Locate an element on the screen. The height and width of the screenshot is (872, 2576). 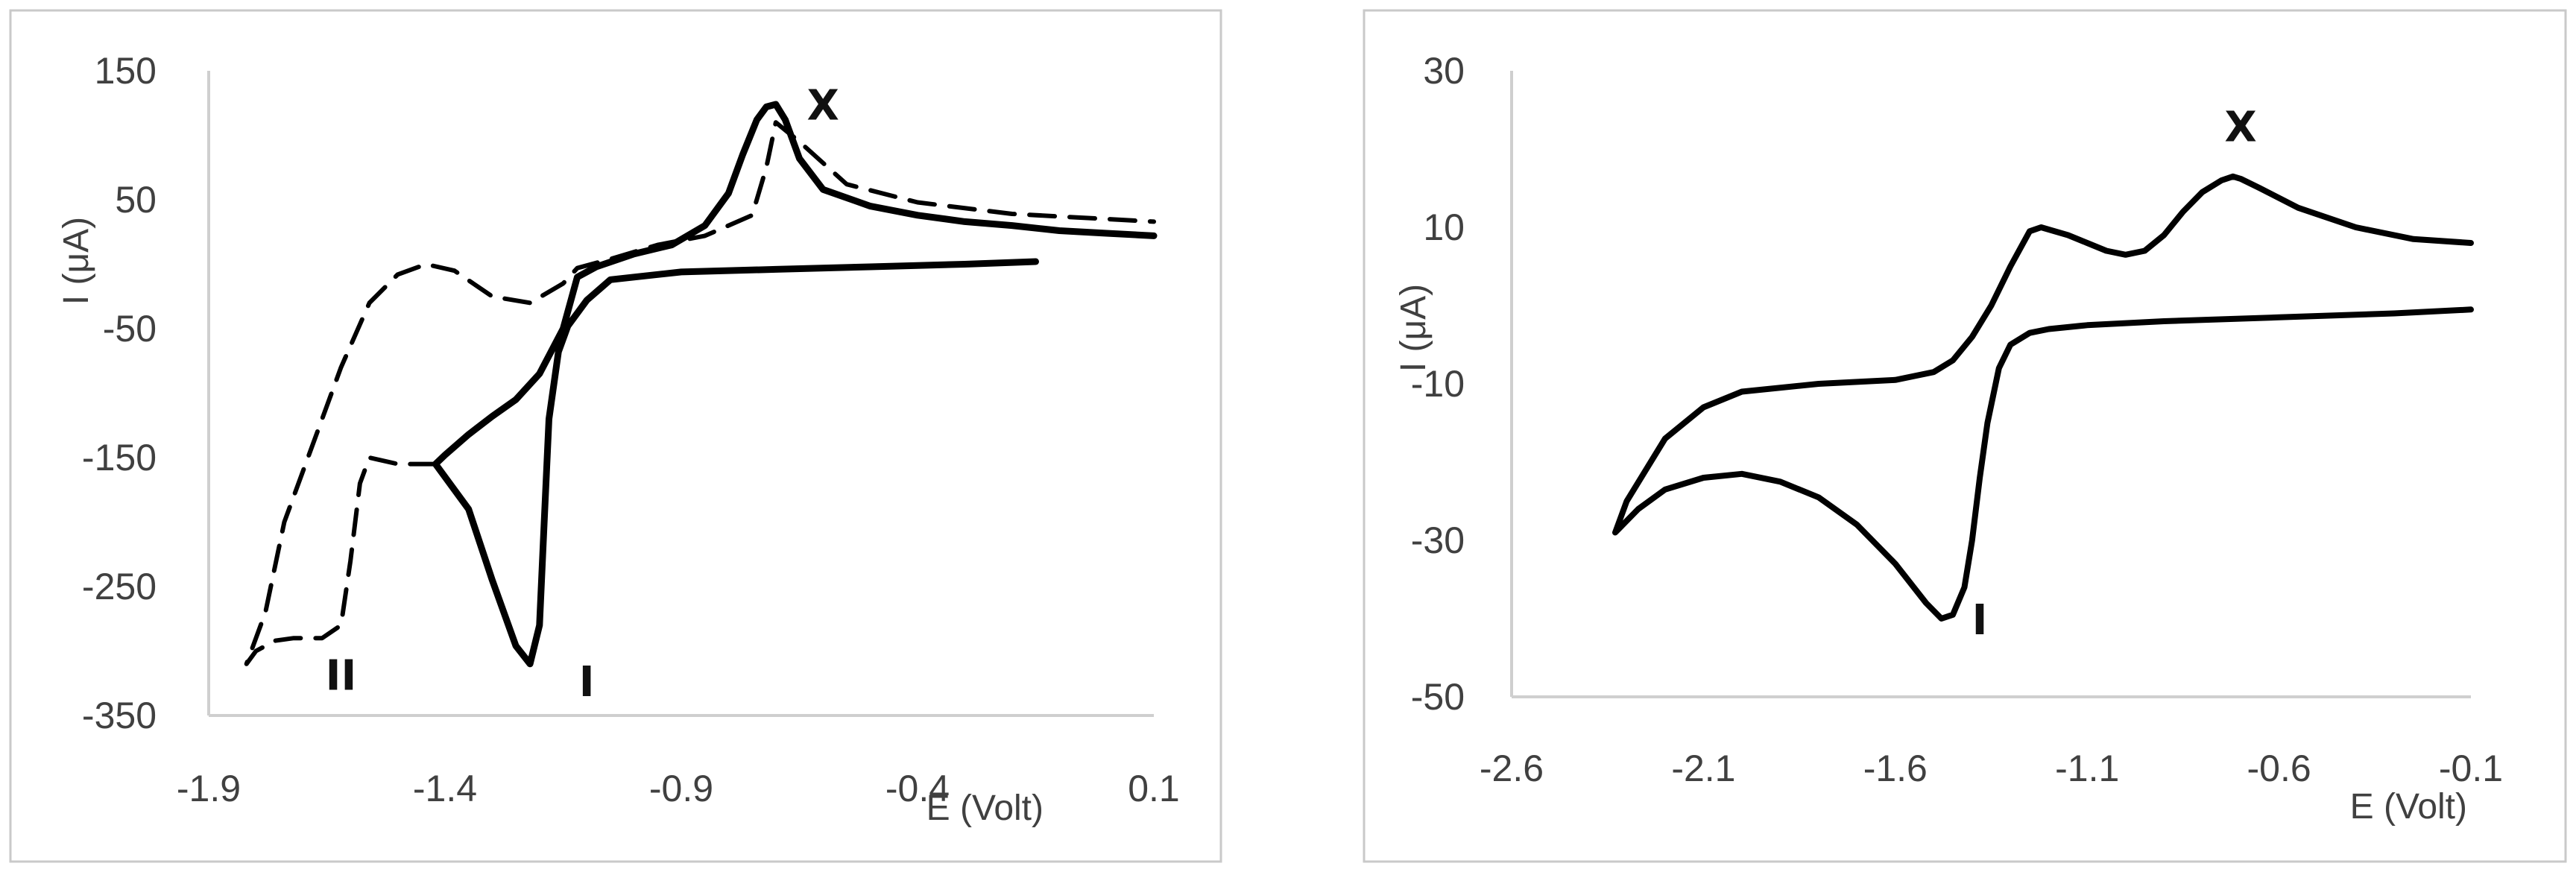
x-tick-label: -0.9 is located at coordinates (681, 788).